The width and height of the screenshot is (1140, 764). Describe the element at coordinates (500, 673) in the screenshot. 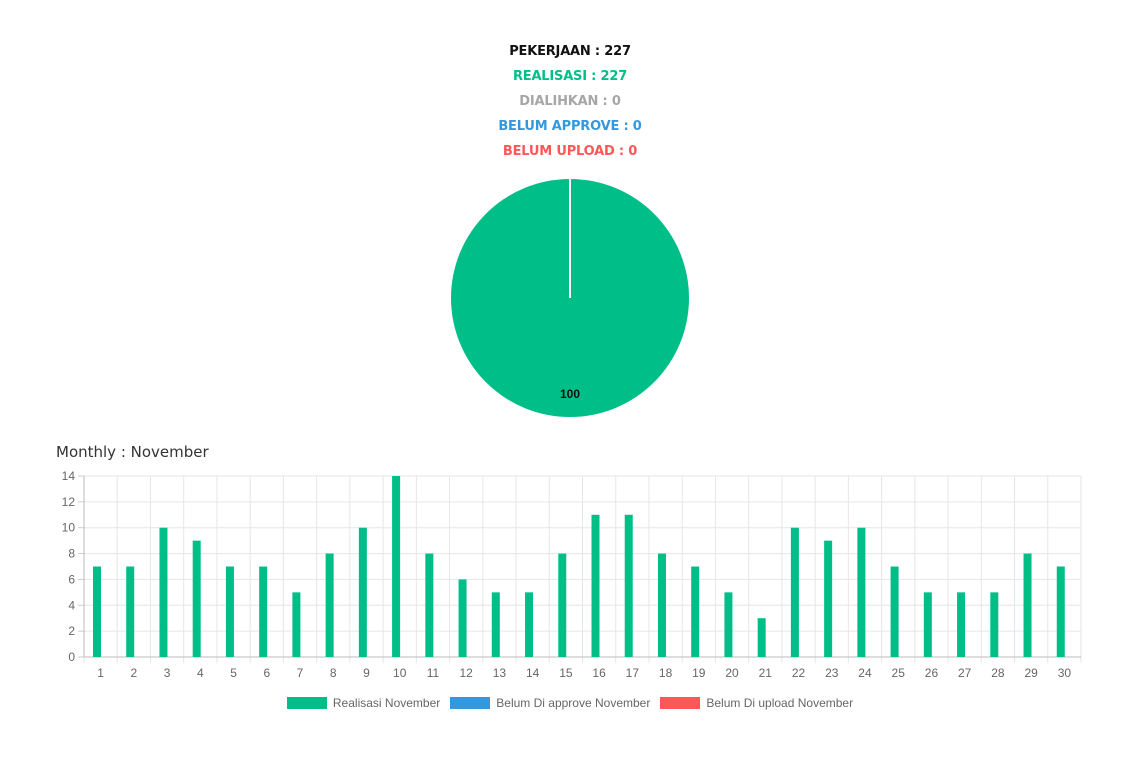

I see `x-tick-label: 13` at that location.